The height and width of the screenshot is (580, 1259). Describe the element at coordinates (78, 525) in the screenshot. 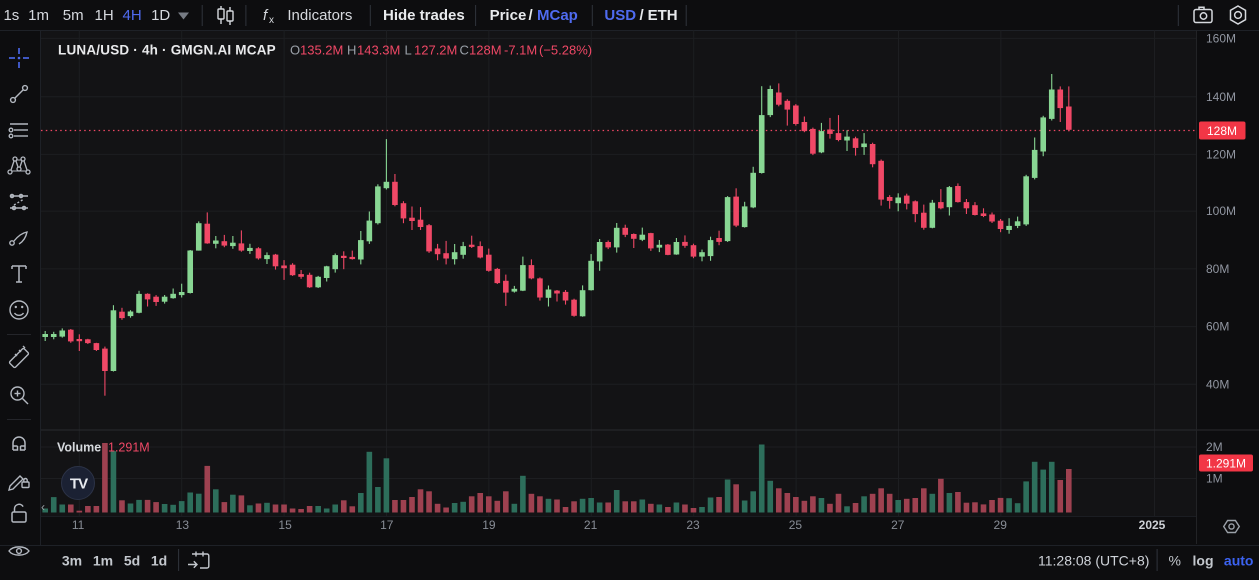

I see `svg-text: 11` at that location.